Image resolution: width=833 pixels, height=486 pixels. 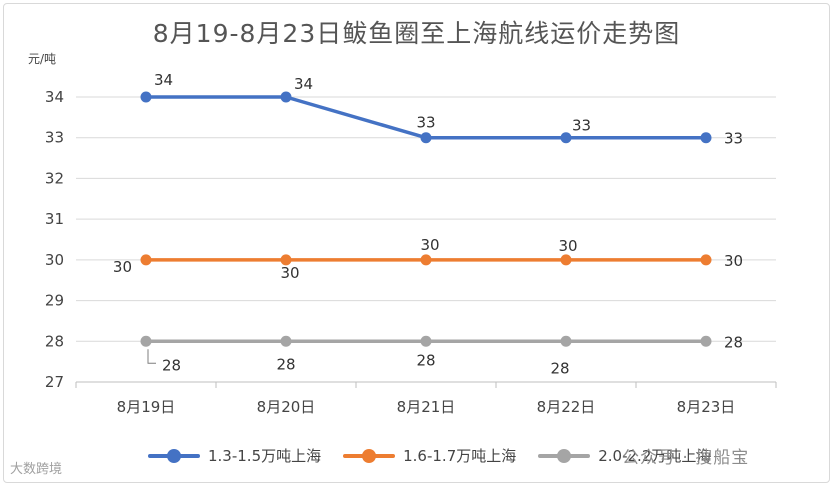 I want to click on legend-label-series-3: 2.0-2.2万吨上海, so click(x=655, y=456).